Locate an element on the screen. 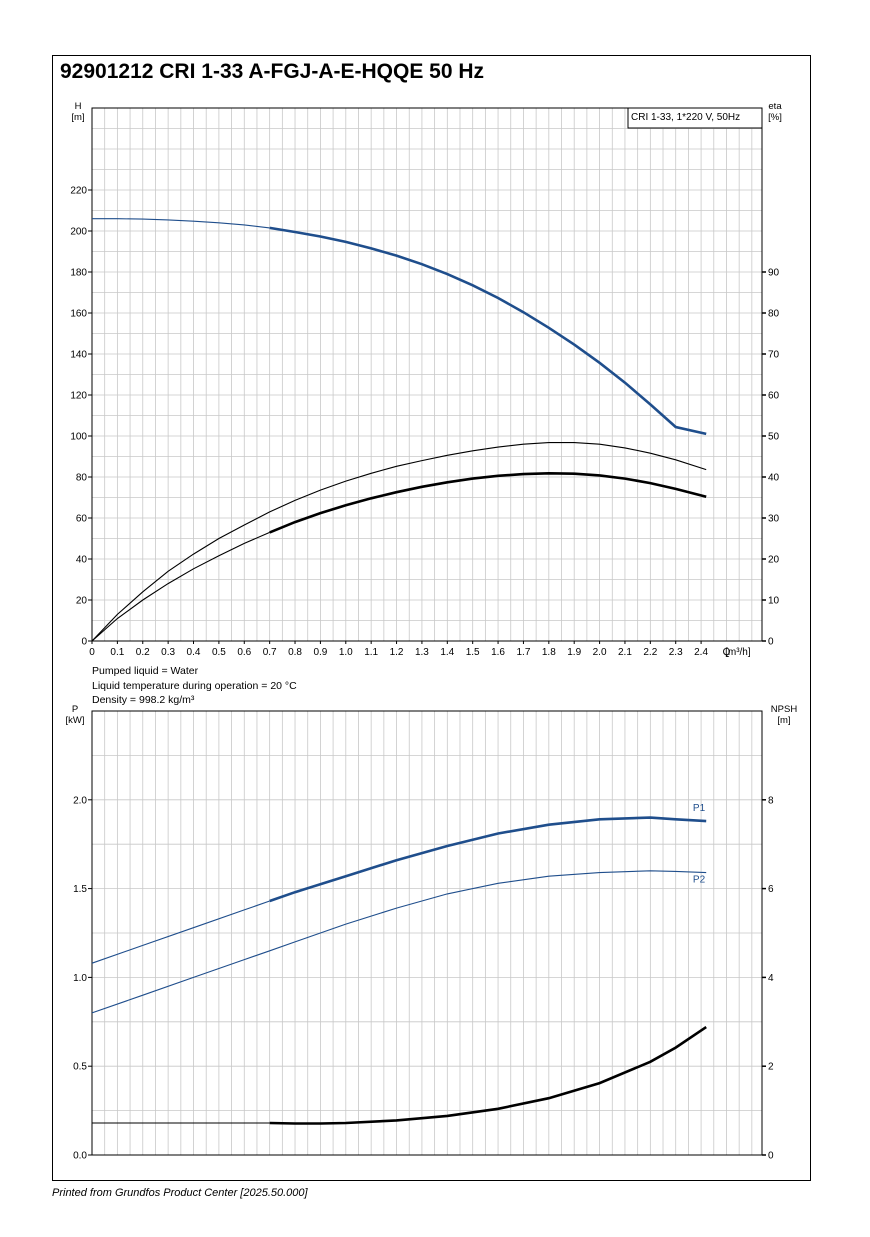  series-label: P2 is located at coordinates (699, 880).